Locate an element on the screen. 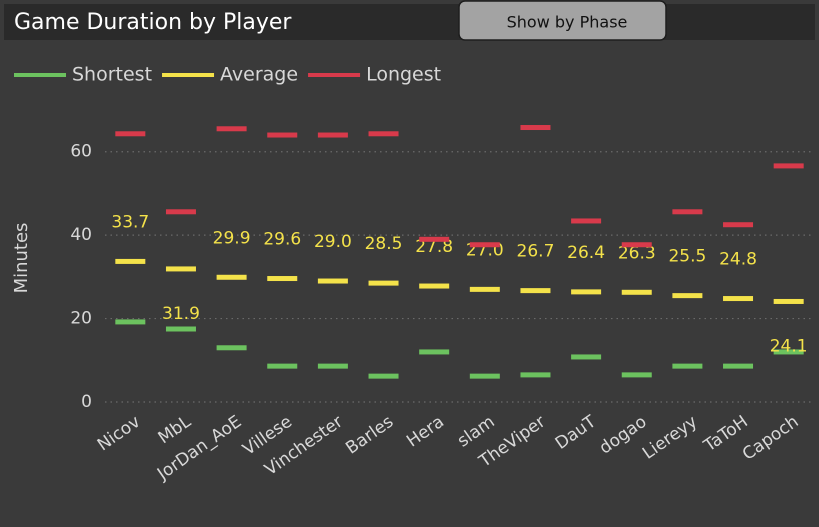  y-tick-label: 60 is located at coordinates (81, 152).